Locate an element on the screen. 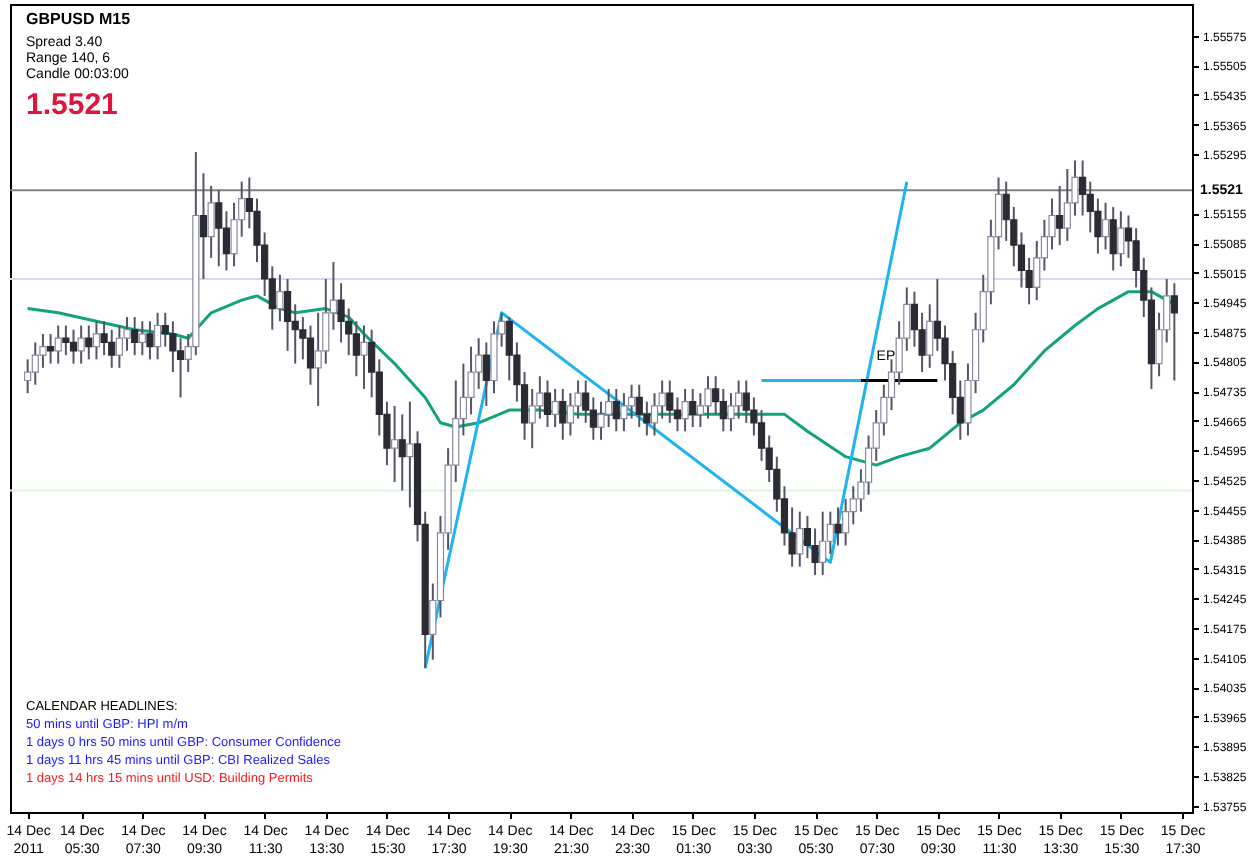 Image resolution: width=1250 pixels, height=858 pixels. annotation: 1.5521 is located at coordinates (72, 105).